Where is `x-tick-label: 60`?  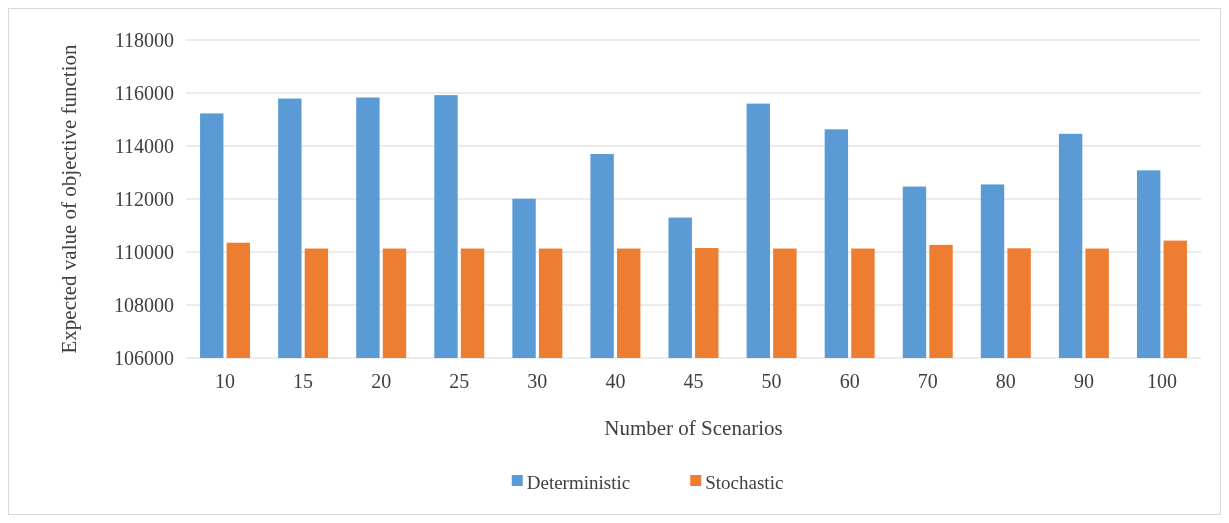
x-tick-label: 60 is located at coordinates (849, 381).